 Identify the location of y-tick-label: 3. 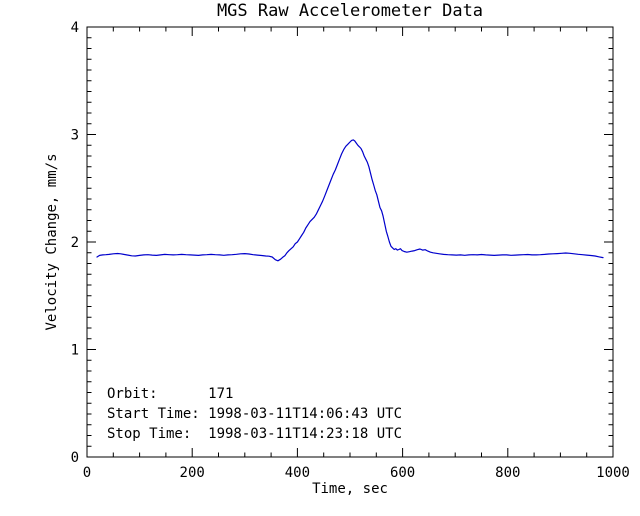
(75, 136).